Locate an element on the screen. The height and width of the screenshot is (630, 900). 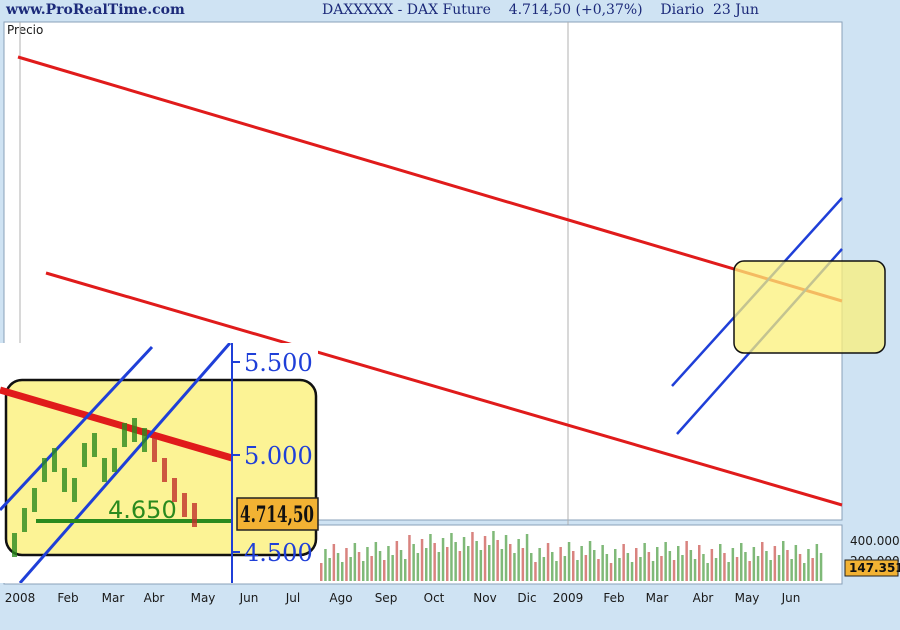
panel-label: Precio is located at coordinates (25, 30).